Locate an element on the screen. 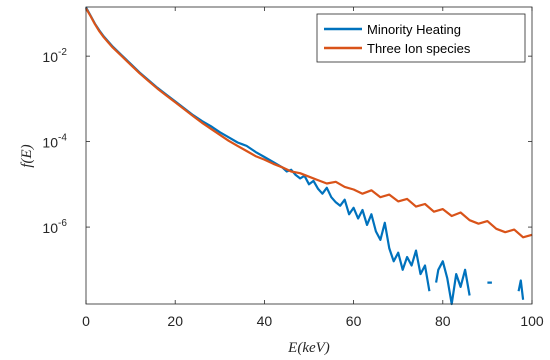  legend-box is located at coordinates (421, 38).